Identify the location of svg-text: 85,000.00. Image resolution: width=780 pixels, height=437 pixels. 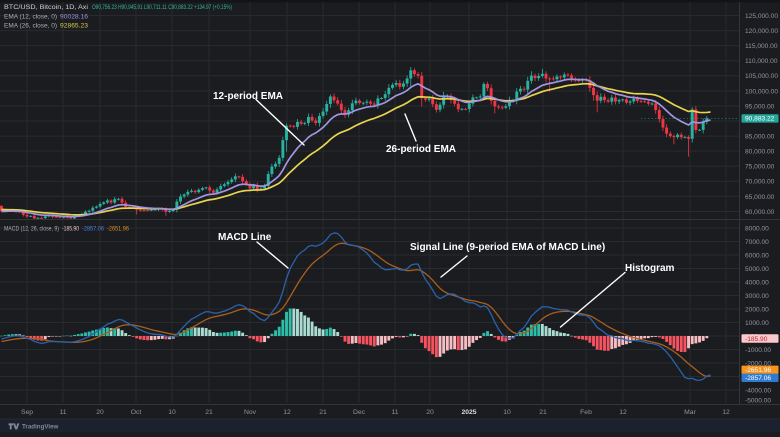
(760, 137).